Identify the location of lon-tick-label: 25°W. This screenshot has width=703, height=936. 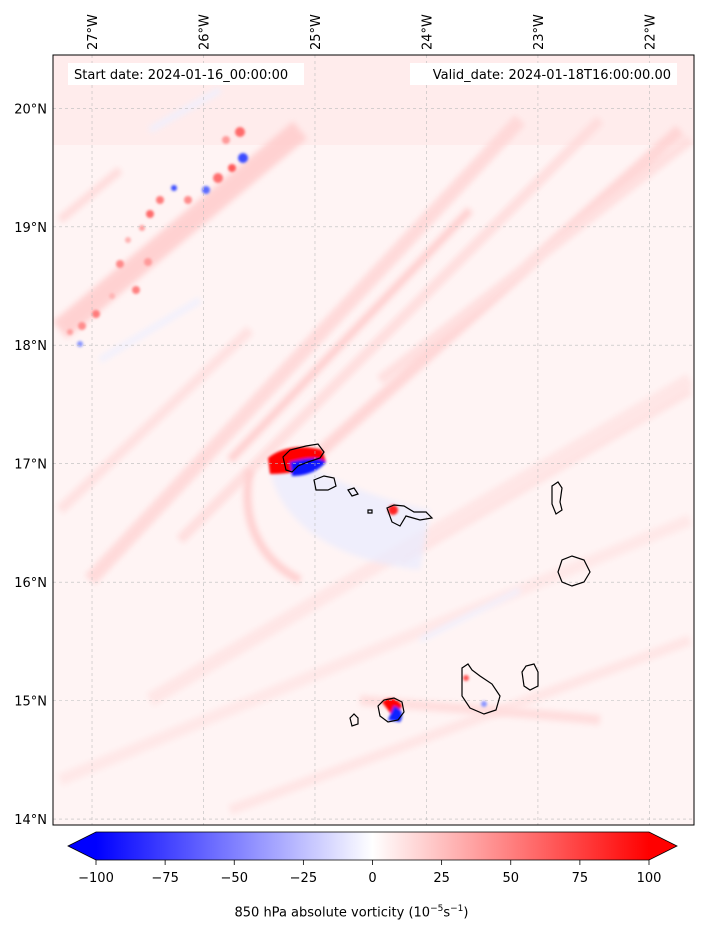
(316, 32).